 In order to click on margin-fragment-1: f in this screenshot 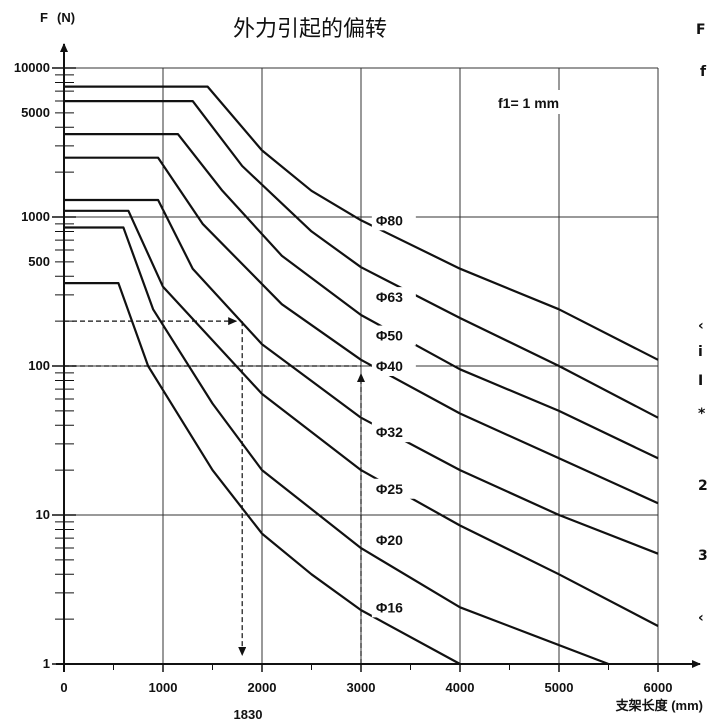, I will do `click(703, 72)`.